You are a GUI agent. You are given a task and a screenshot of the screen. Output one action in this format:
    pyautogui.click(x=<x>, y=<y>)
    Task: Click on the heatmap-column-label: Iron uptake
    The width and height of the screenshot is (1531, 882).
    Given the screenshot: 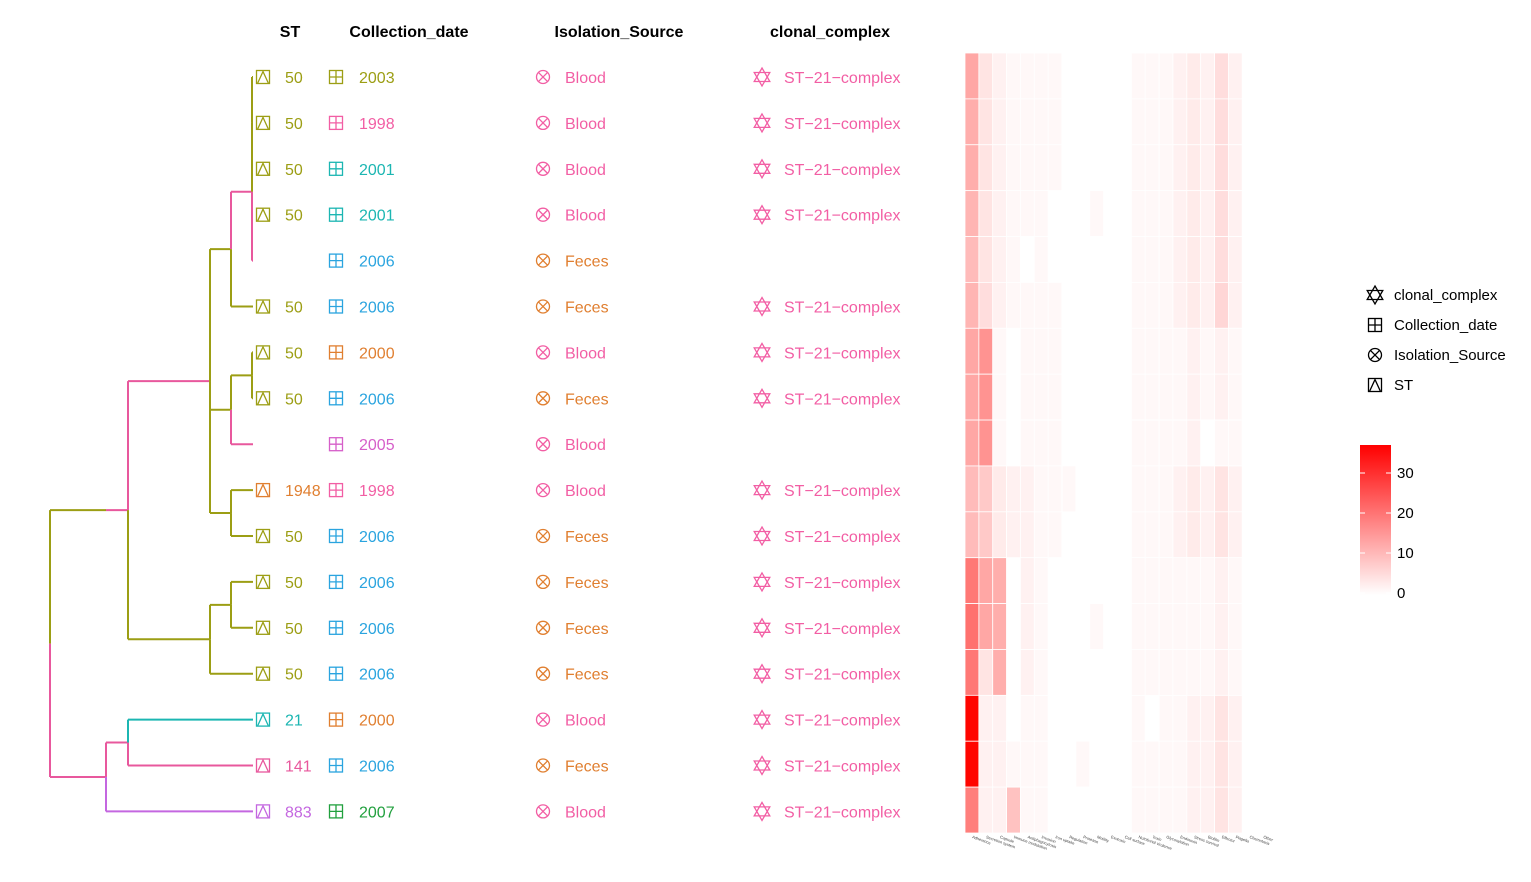 What is the action you would take?
    pyautogui.click(x=1065, y=840)
    